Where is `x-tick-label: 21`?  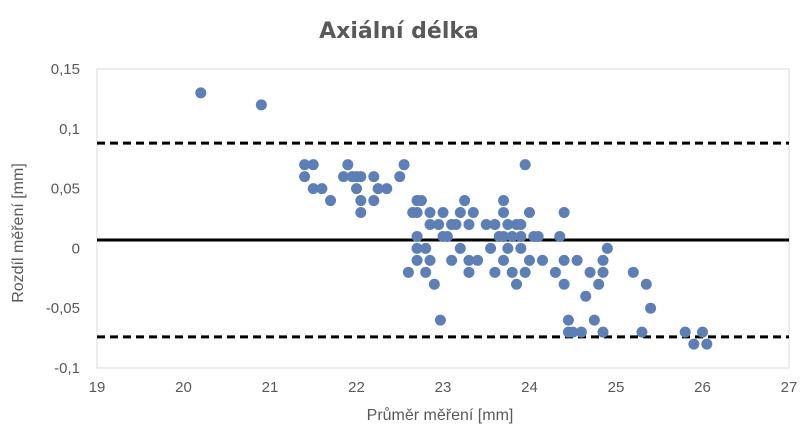 x-tick-label: 21 is located at coordinates (270, 387).